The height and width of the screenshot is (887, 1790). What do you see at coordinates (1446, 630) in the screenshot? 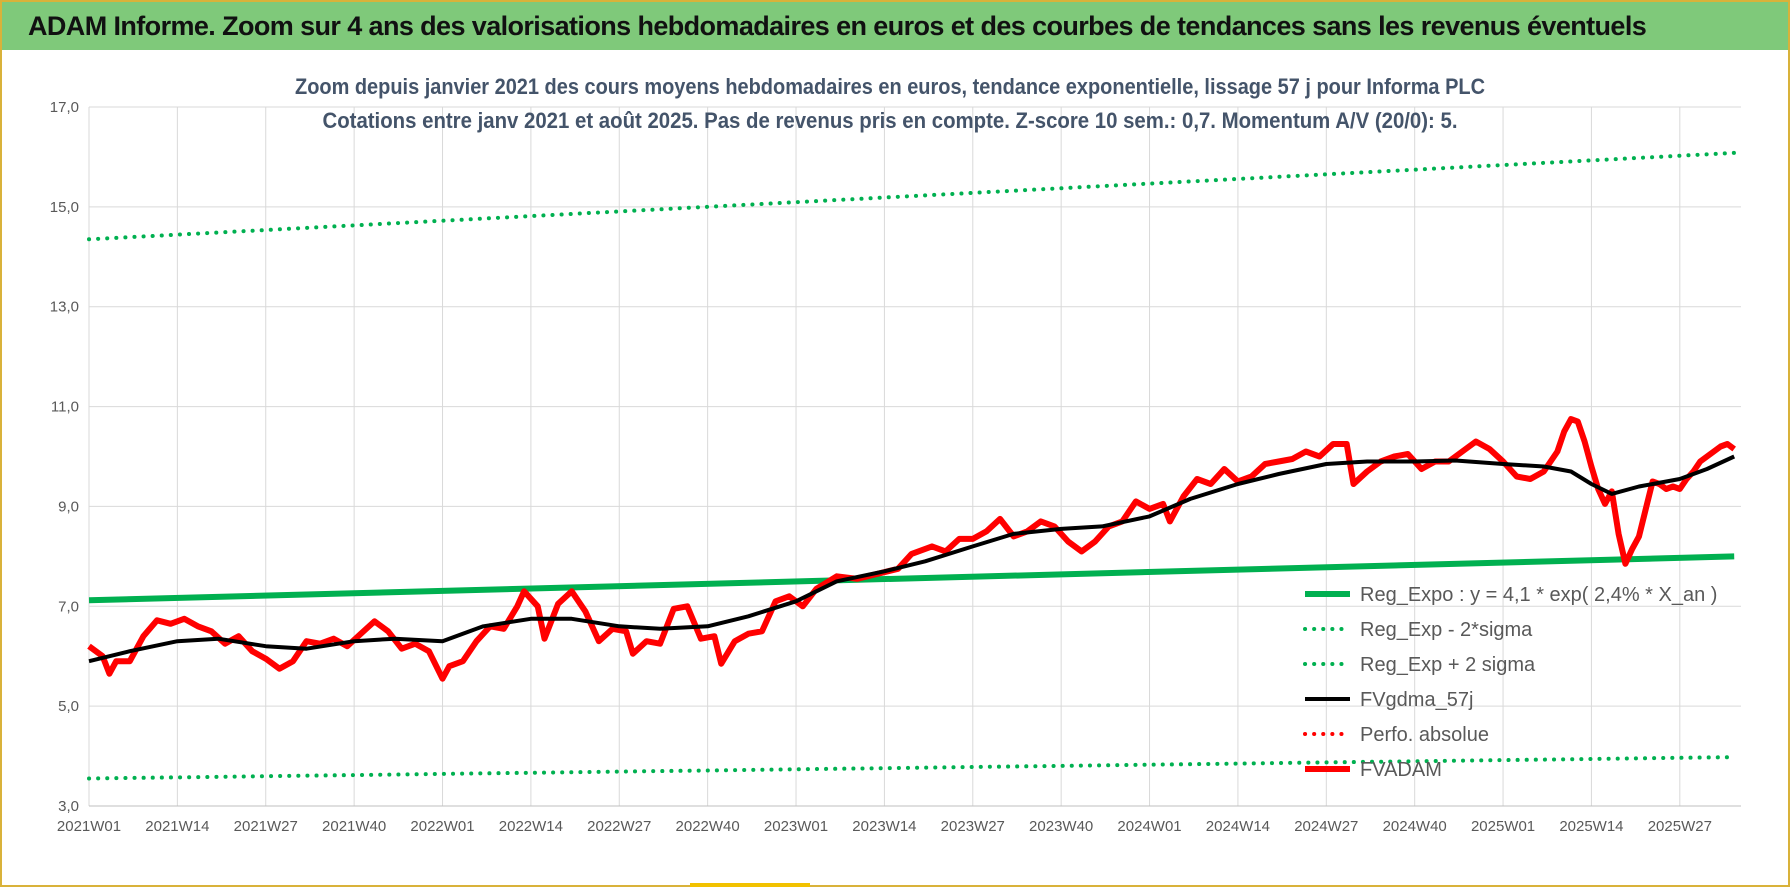
I see `legend-label: Reg_Exp - 2*sigma` at bounding box center [1446, 630].